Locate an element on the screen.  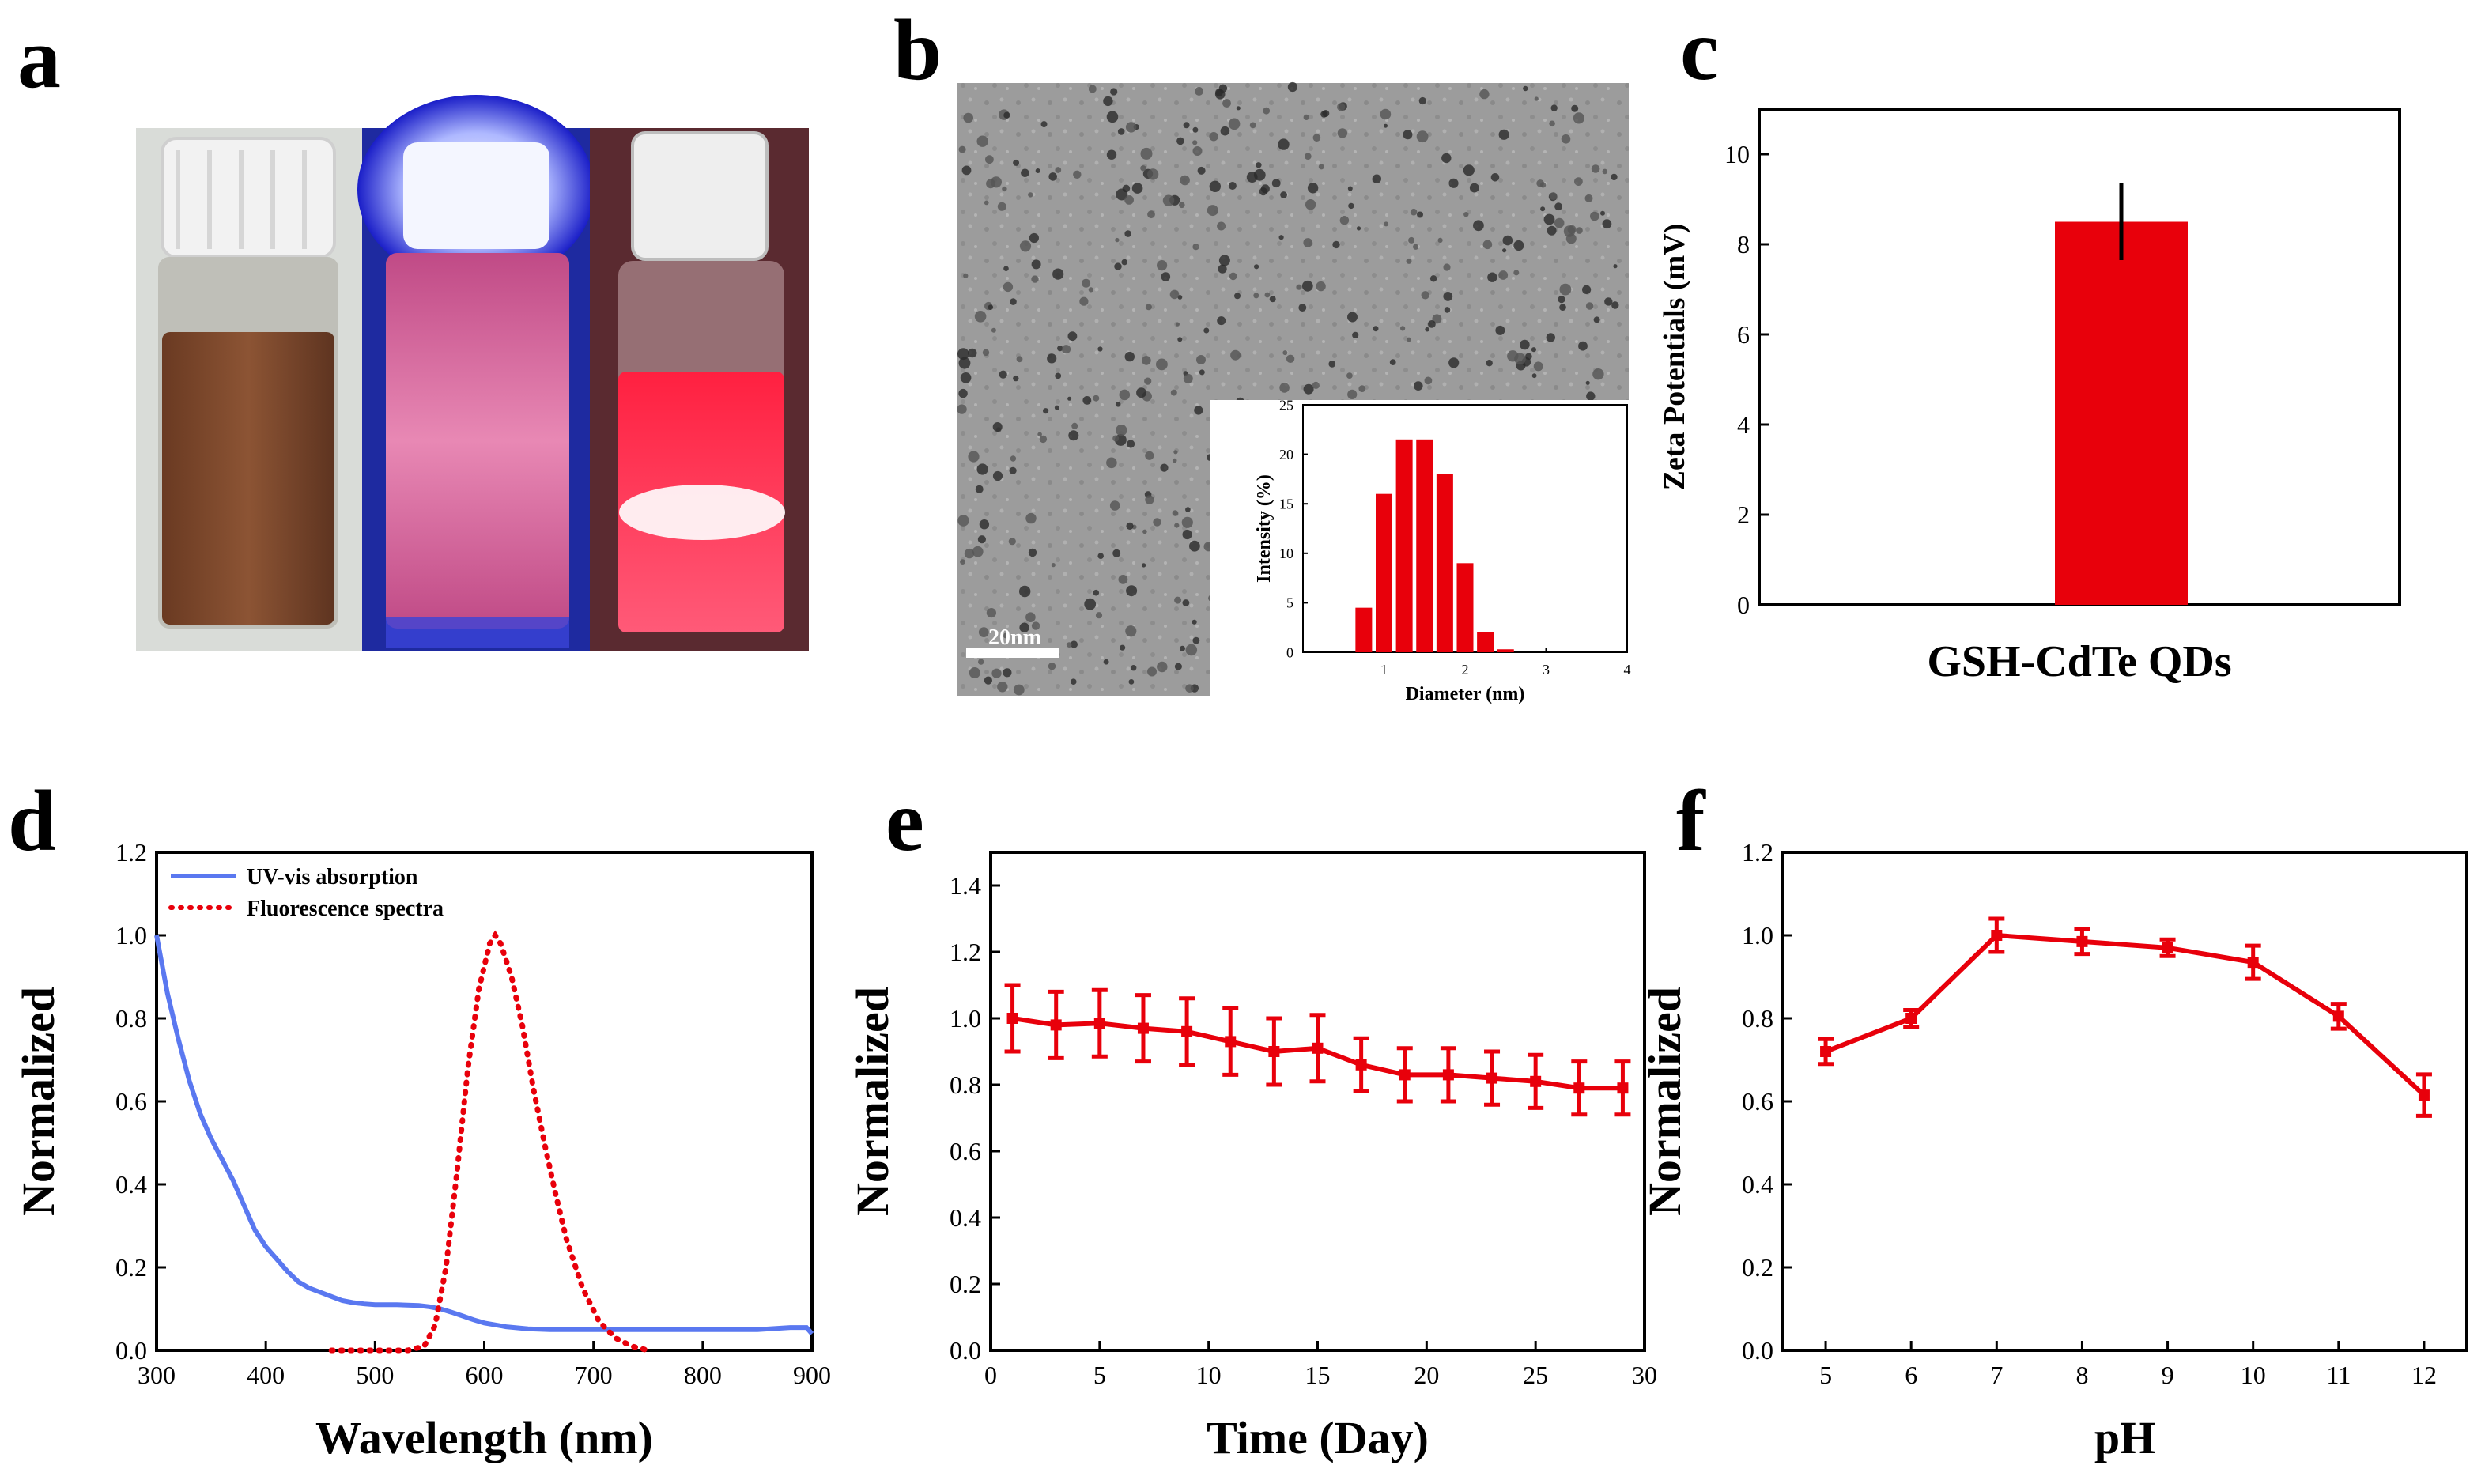
y-axis-label: Normalized is located at coordinates (39, 1101).